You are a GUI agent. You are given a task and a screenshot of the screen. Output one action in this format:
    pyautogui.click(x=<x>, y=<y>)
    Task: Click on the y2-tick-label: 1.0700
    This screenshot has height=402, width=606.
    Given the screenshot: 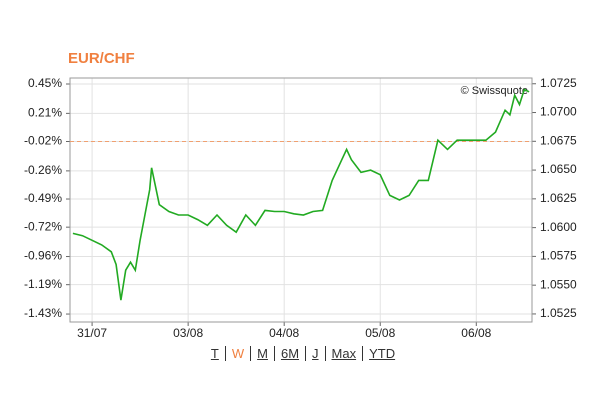 What is the action you would take?
    pyautogui.click(x=558, y=112)
    